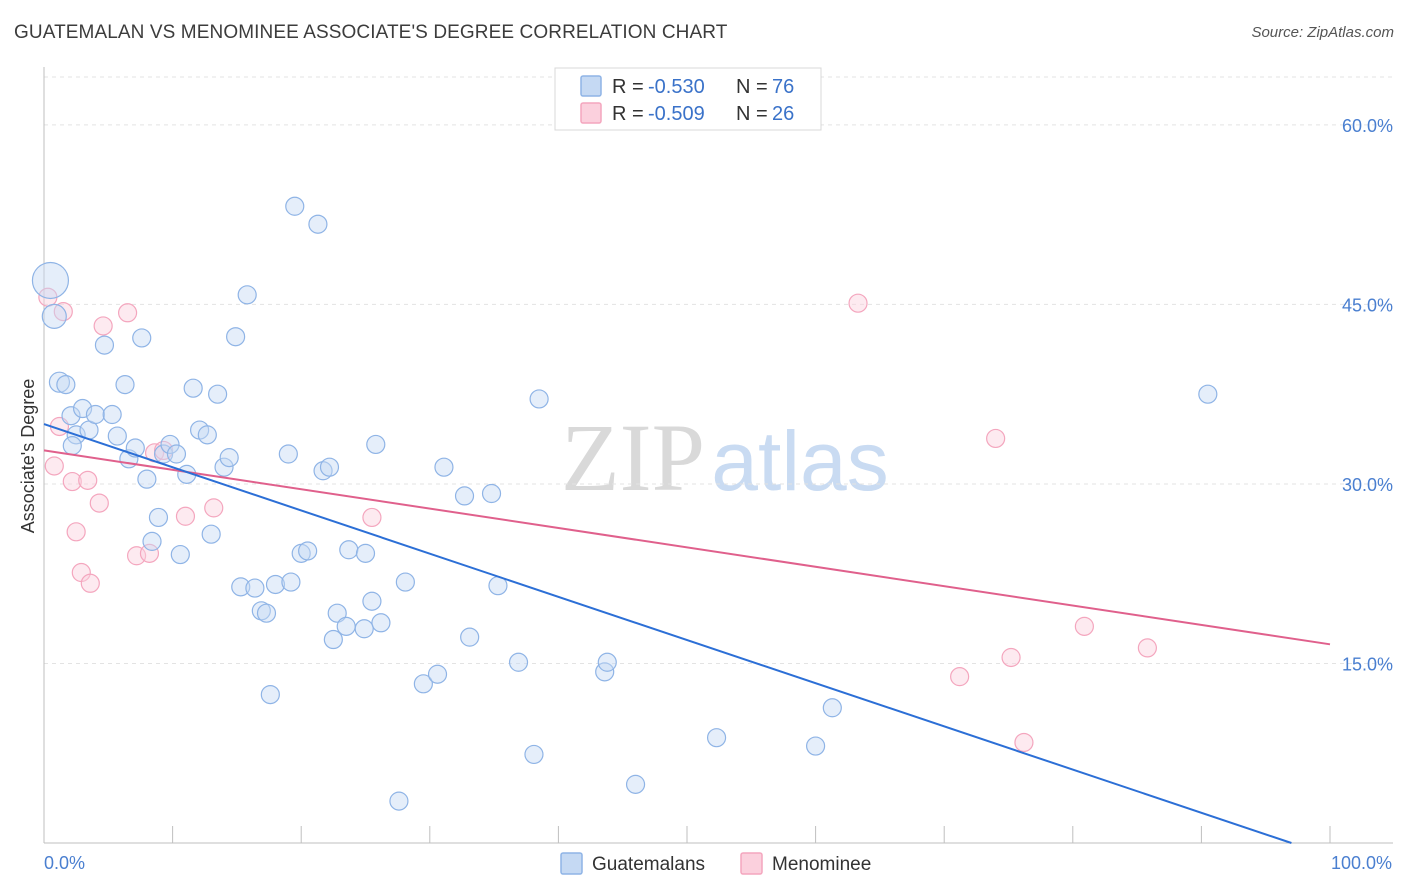 The image size is (1406, 892). Describe the element at coordinates (1361, 863) in the screenshot. I see `x-tick-max: 100.0%` at that location.